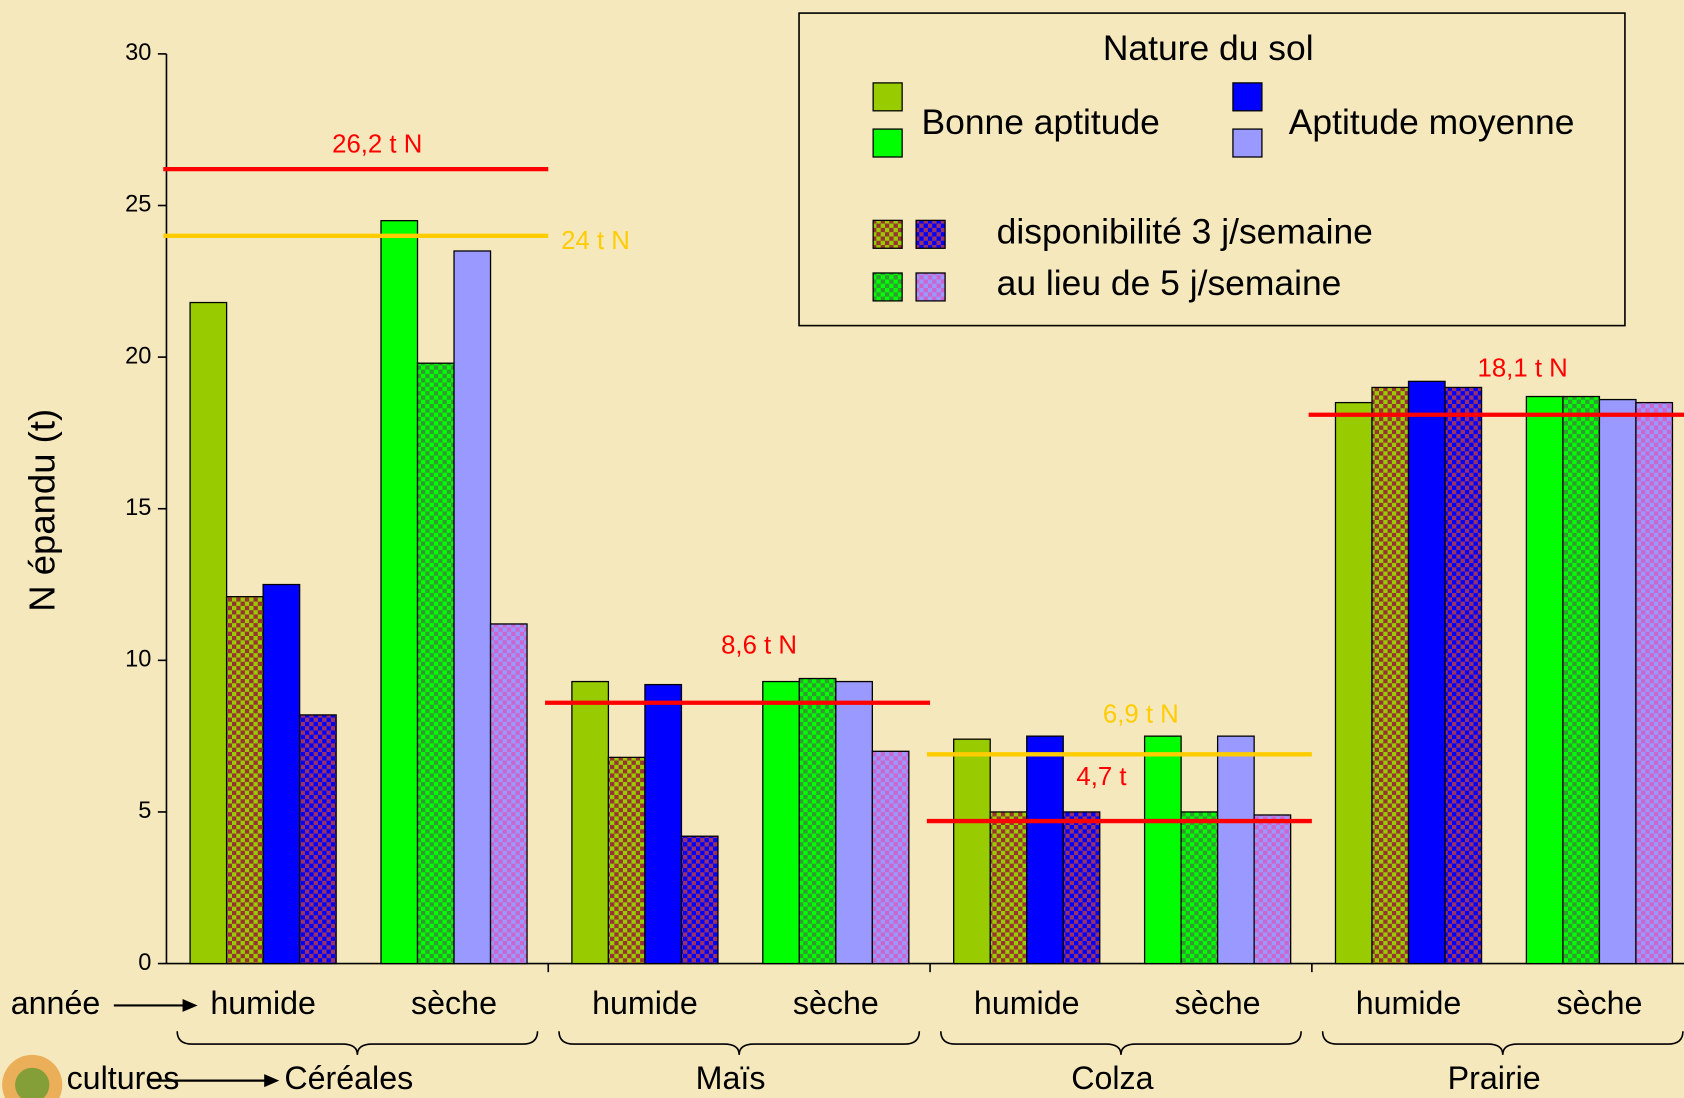 The height and width of the screenshot is (1098, 1684). What do you see at coordinates (1101, 777) in the screenshot?
I see `reference-label: 4,7 t` at bounding box center [1101, 777].